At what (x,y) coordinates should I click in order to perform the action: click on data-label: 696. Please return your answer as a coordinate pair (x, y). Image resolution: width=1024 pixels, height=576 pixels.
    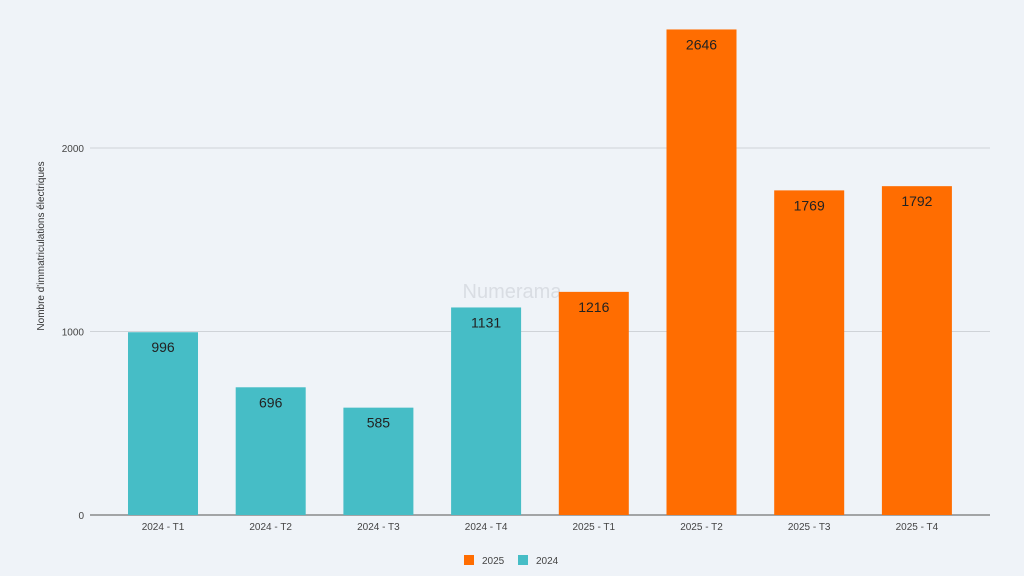
    Looking at the image, I should click on (271, 402).